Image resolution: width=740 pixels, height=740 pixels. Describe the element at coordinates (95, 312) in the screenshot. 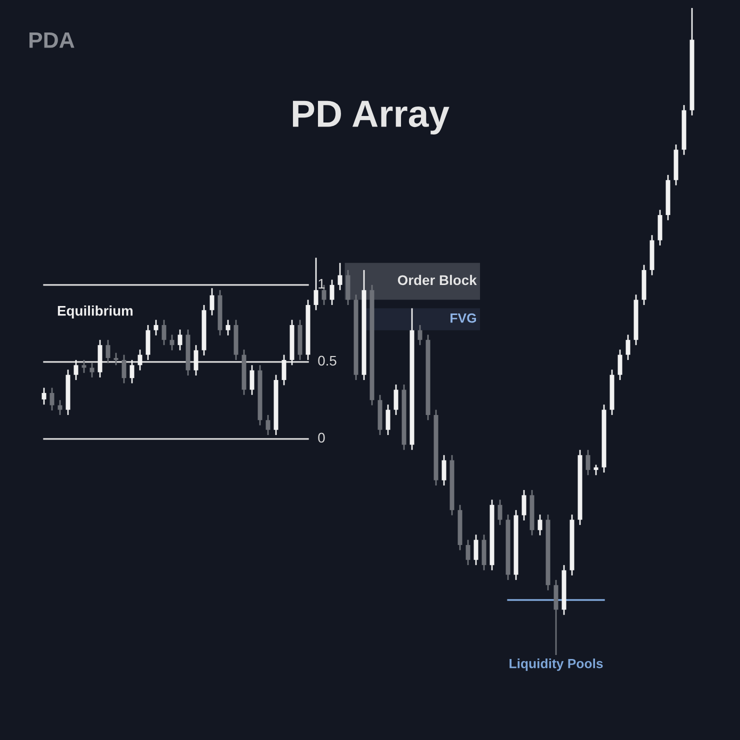

I see `annotation: Equilibrium` at that location.